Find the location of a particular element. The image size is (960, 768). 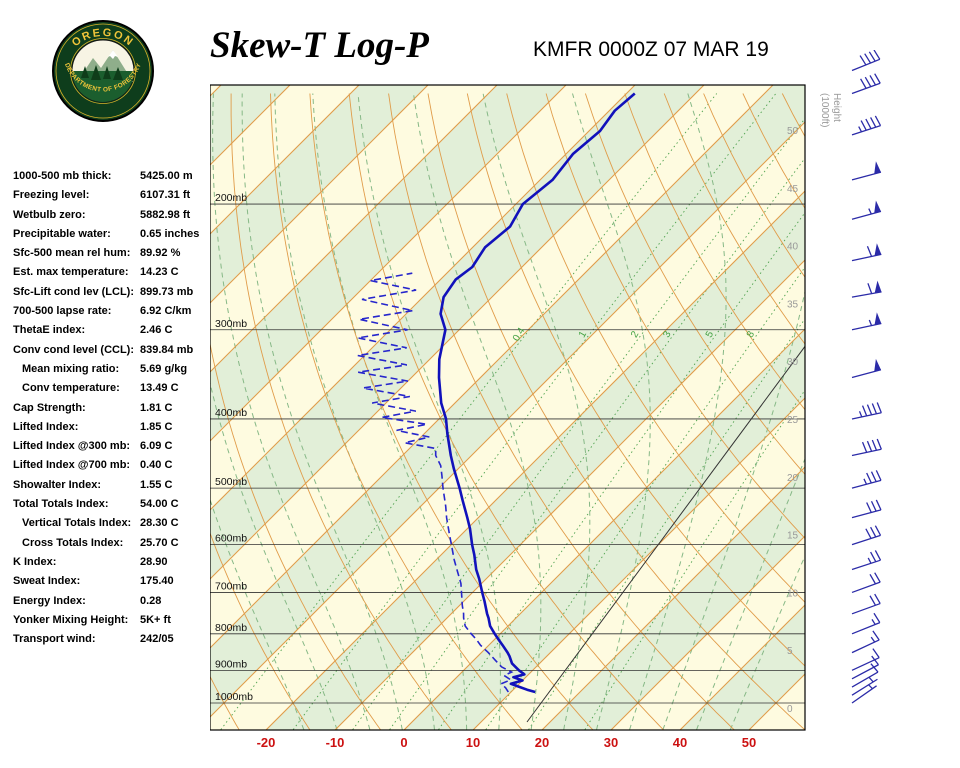

stat-value: 0.65 inches is located at coordinates (170, 233).